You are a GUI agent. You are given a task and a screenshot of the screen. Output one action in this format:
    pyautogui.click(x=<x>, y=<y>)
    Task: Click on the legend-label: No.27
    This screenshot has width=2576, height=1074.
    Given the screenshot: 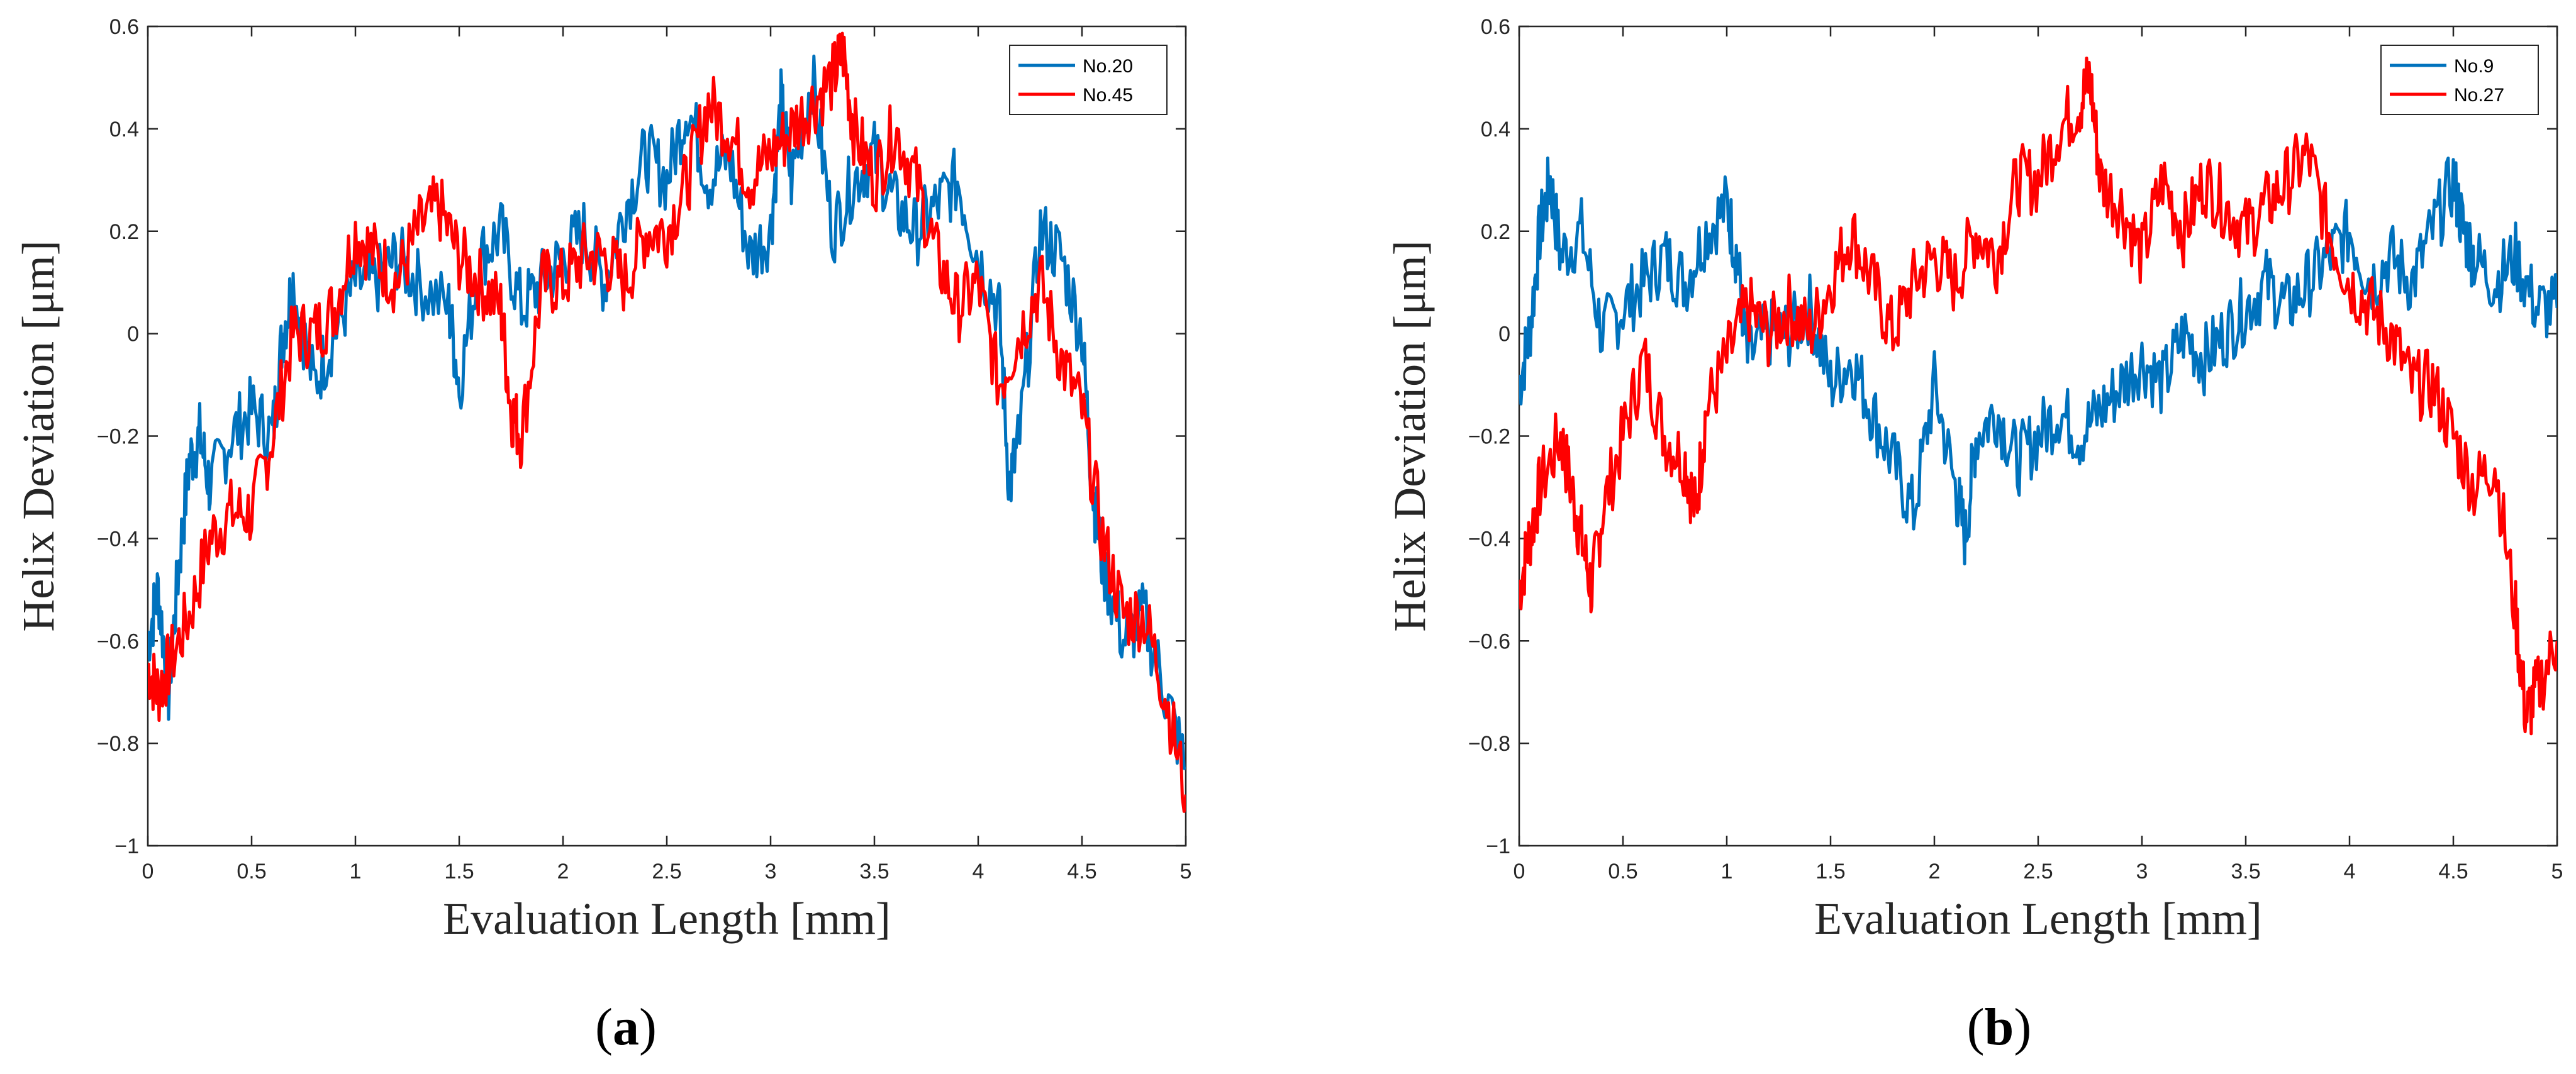 What is the action you would take?
    pyautogui.click(x=2479, y=95)
    